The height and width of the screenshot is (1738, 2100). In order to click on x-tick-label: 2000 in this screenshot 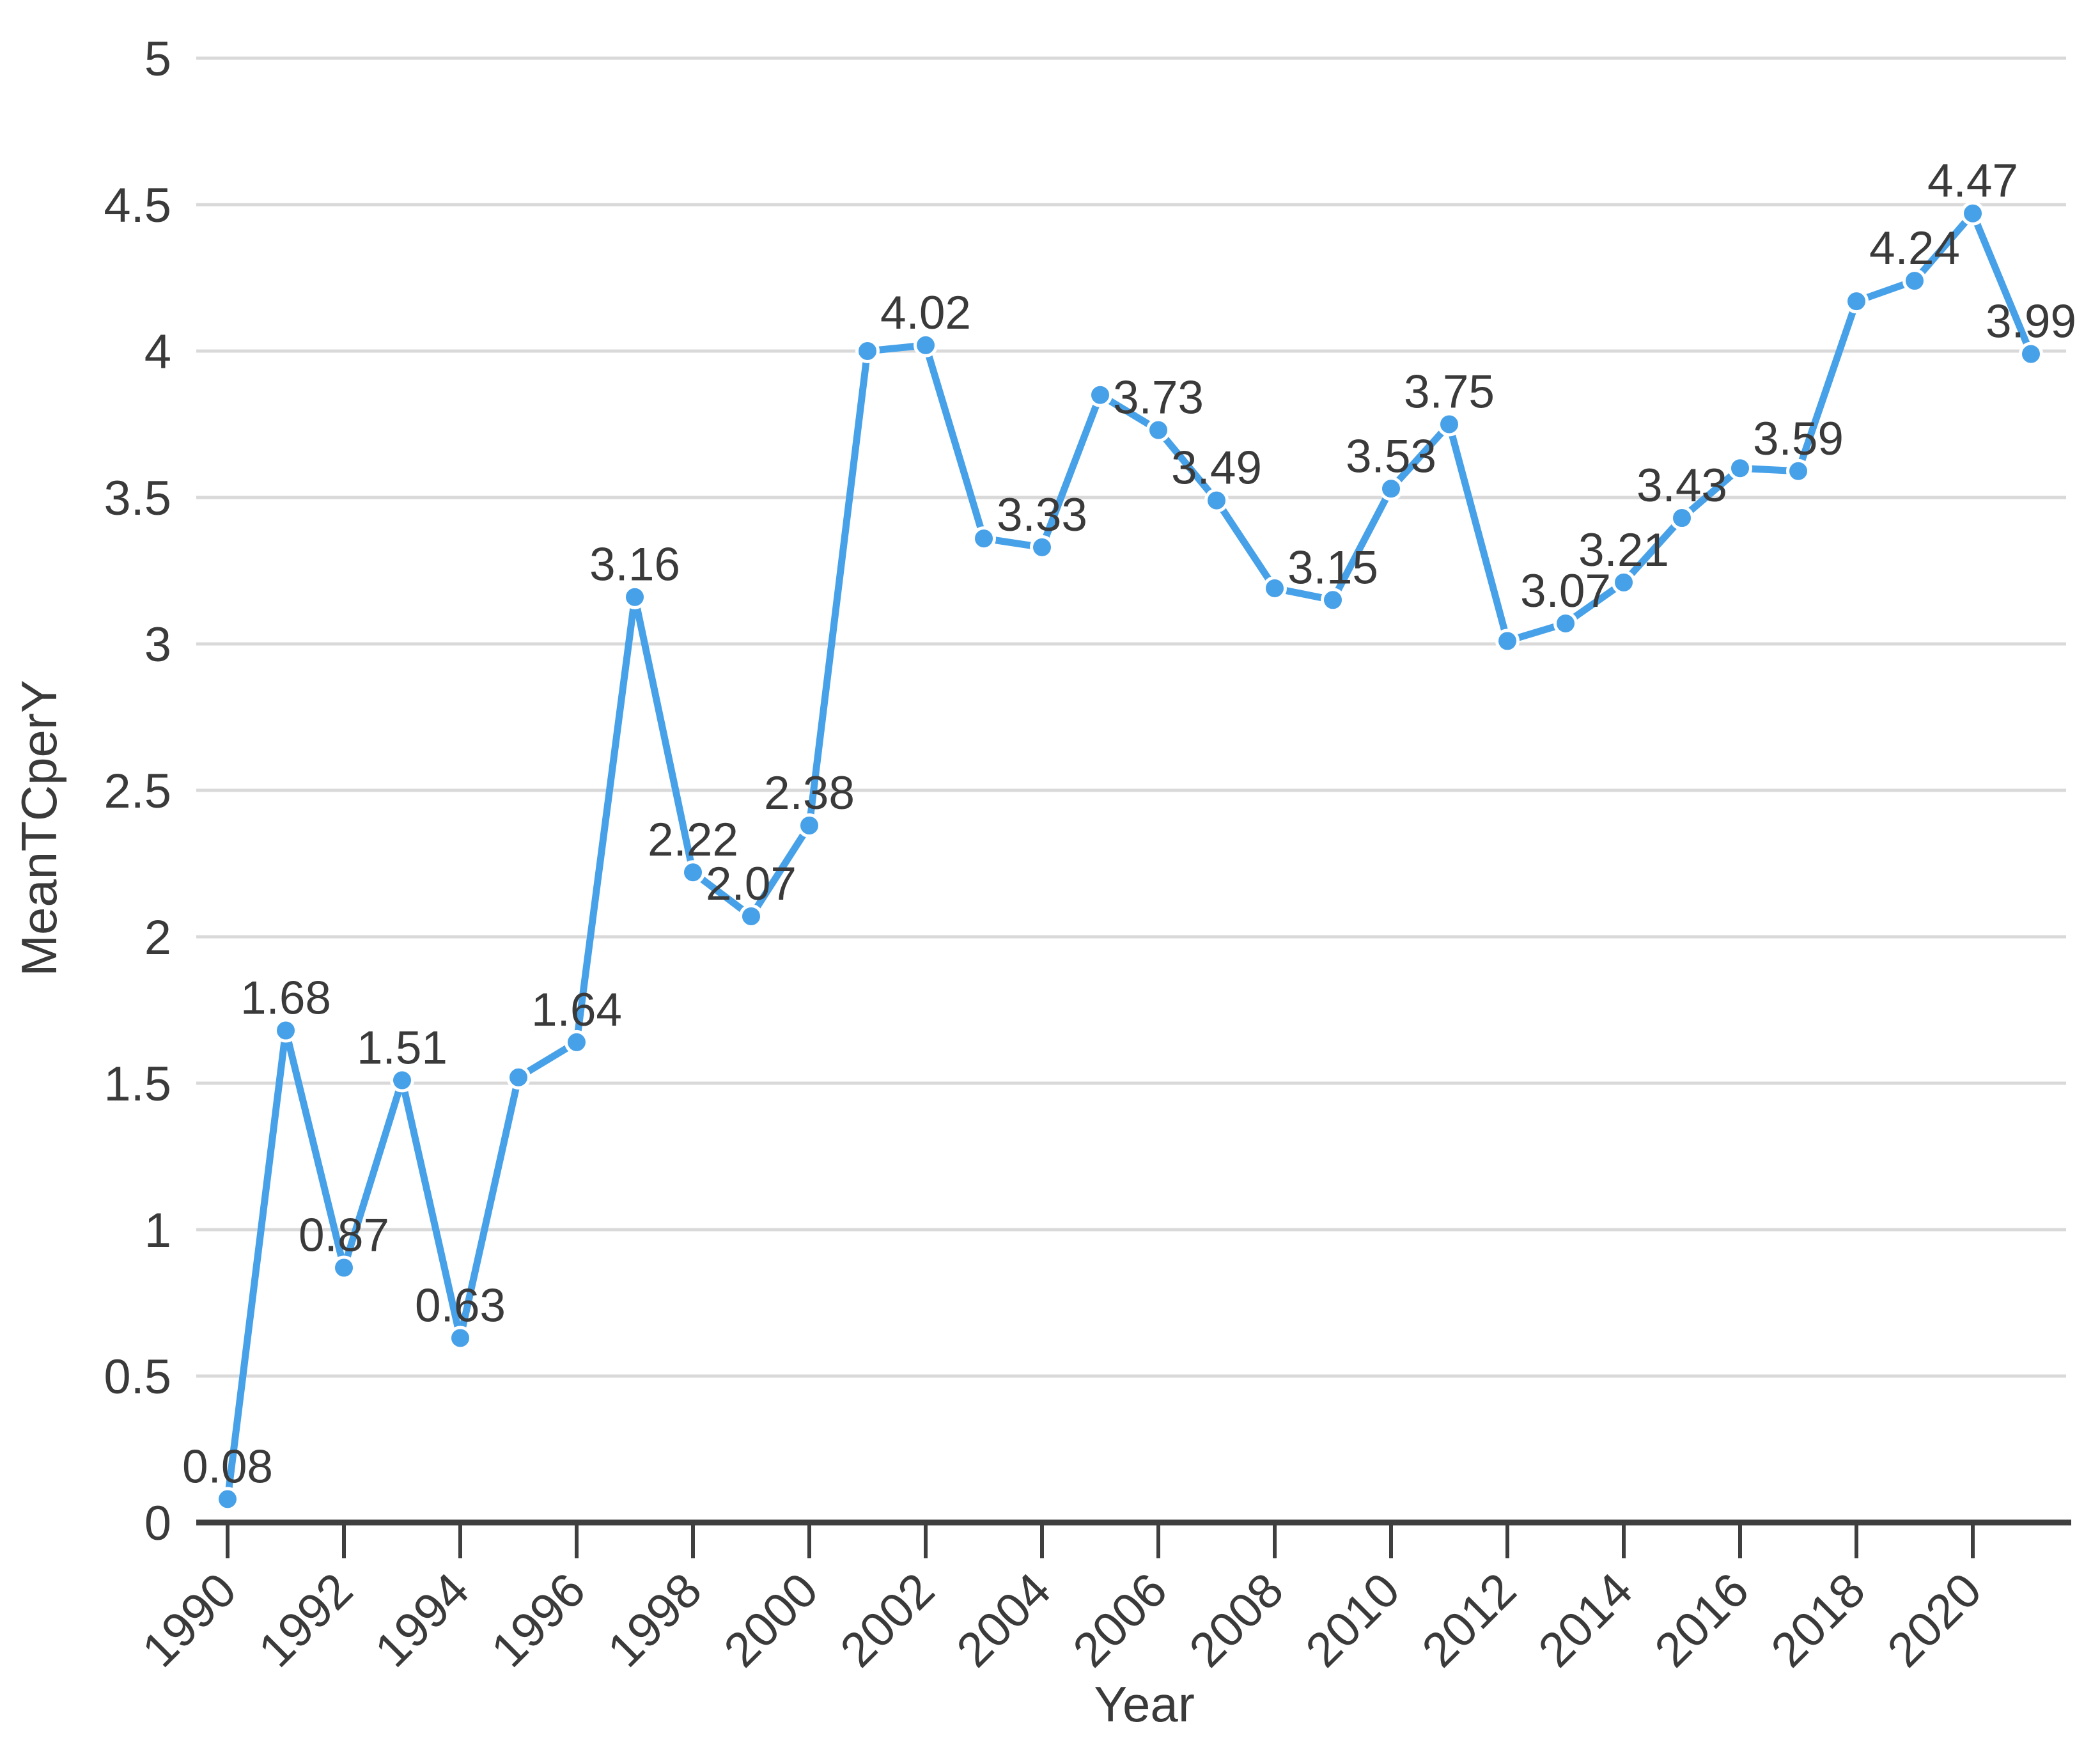, I will do `click(770, 1620)`.